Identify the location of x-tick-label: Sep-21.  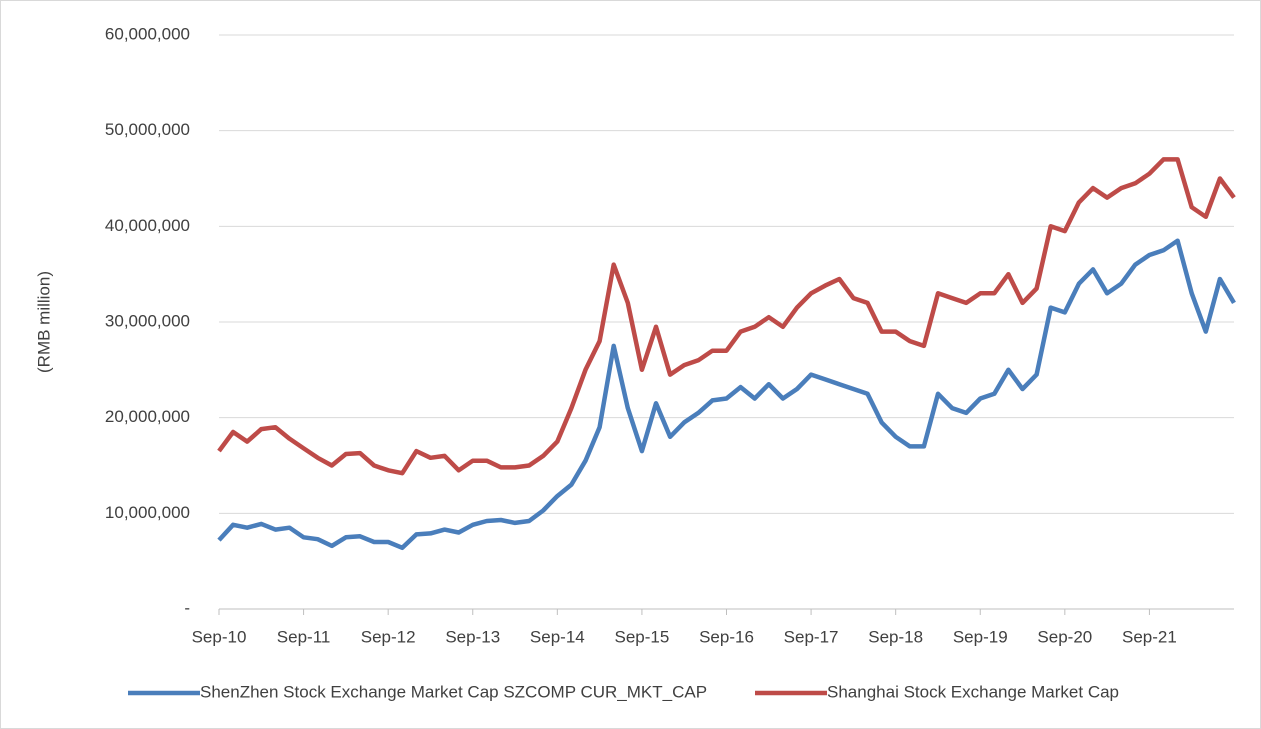
(1149, 636).